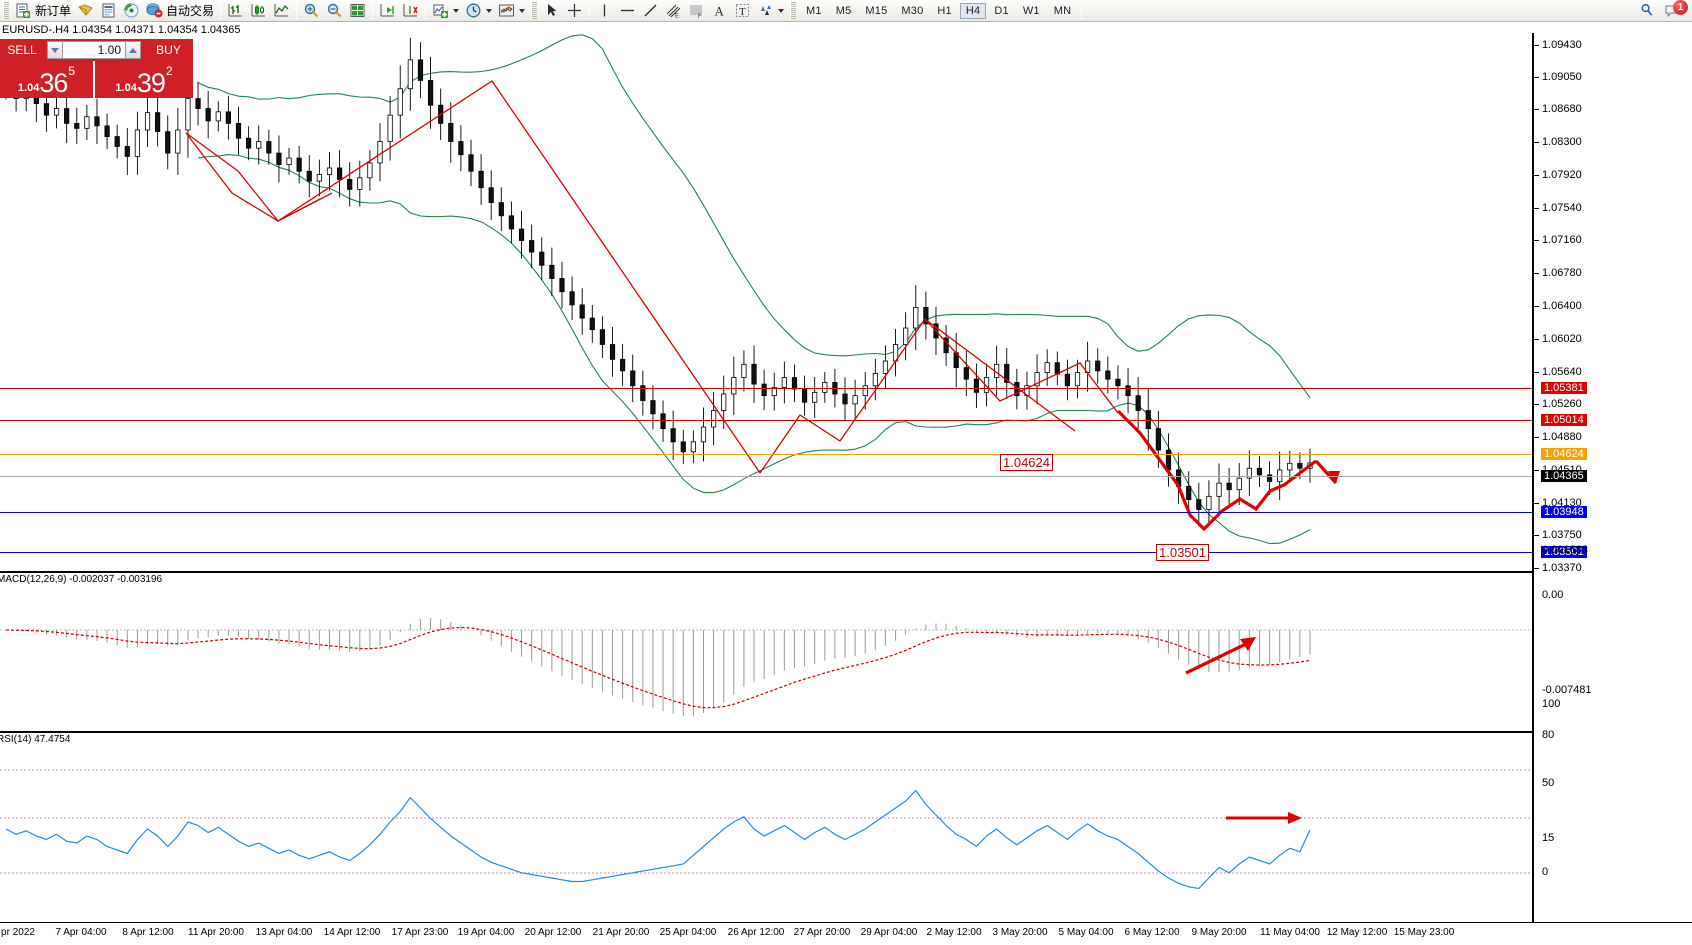 Image resolution: width=1692 pixels, height=945 pixels. Describe the element at coordinates (352, 932) in the screenshot. I see `time-axis-label-5: 14 Apr 12:00` at that location.